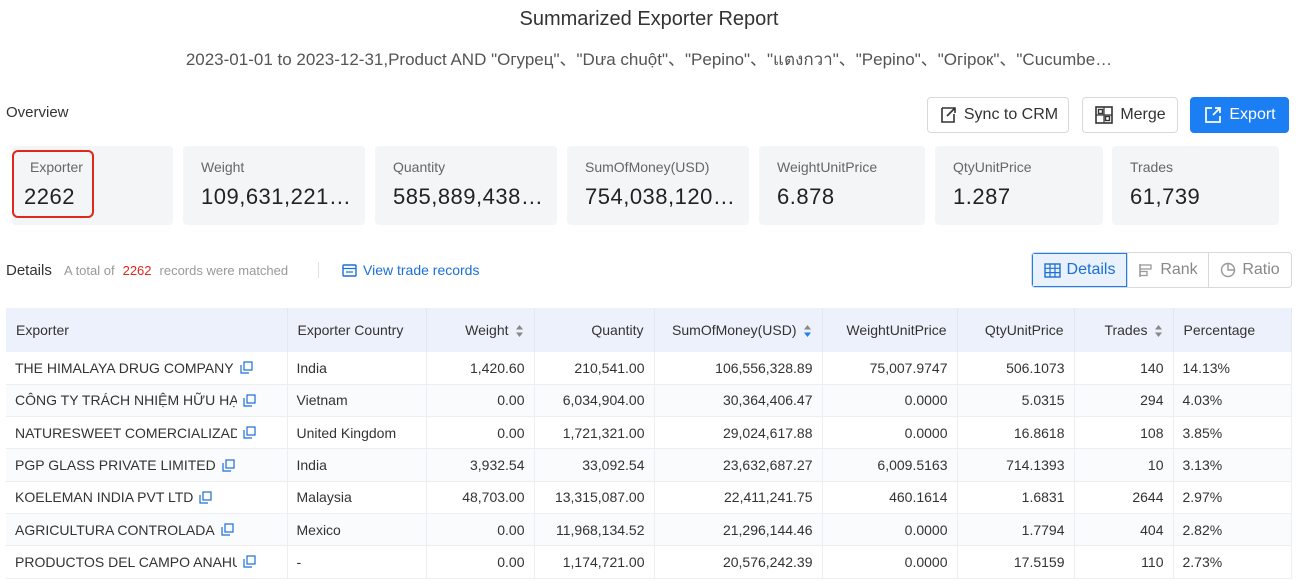 The height and width of the screenshot is (581, 1298). Describe the element at coordinates (594, 368) in the screenshot. I see `quantity-cell: 210,541.00` at that location.